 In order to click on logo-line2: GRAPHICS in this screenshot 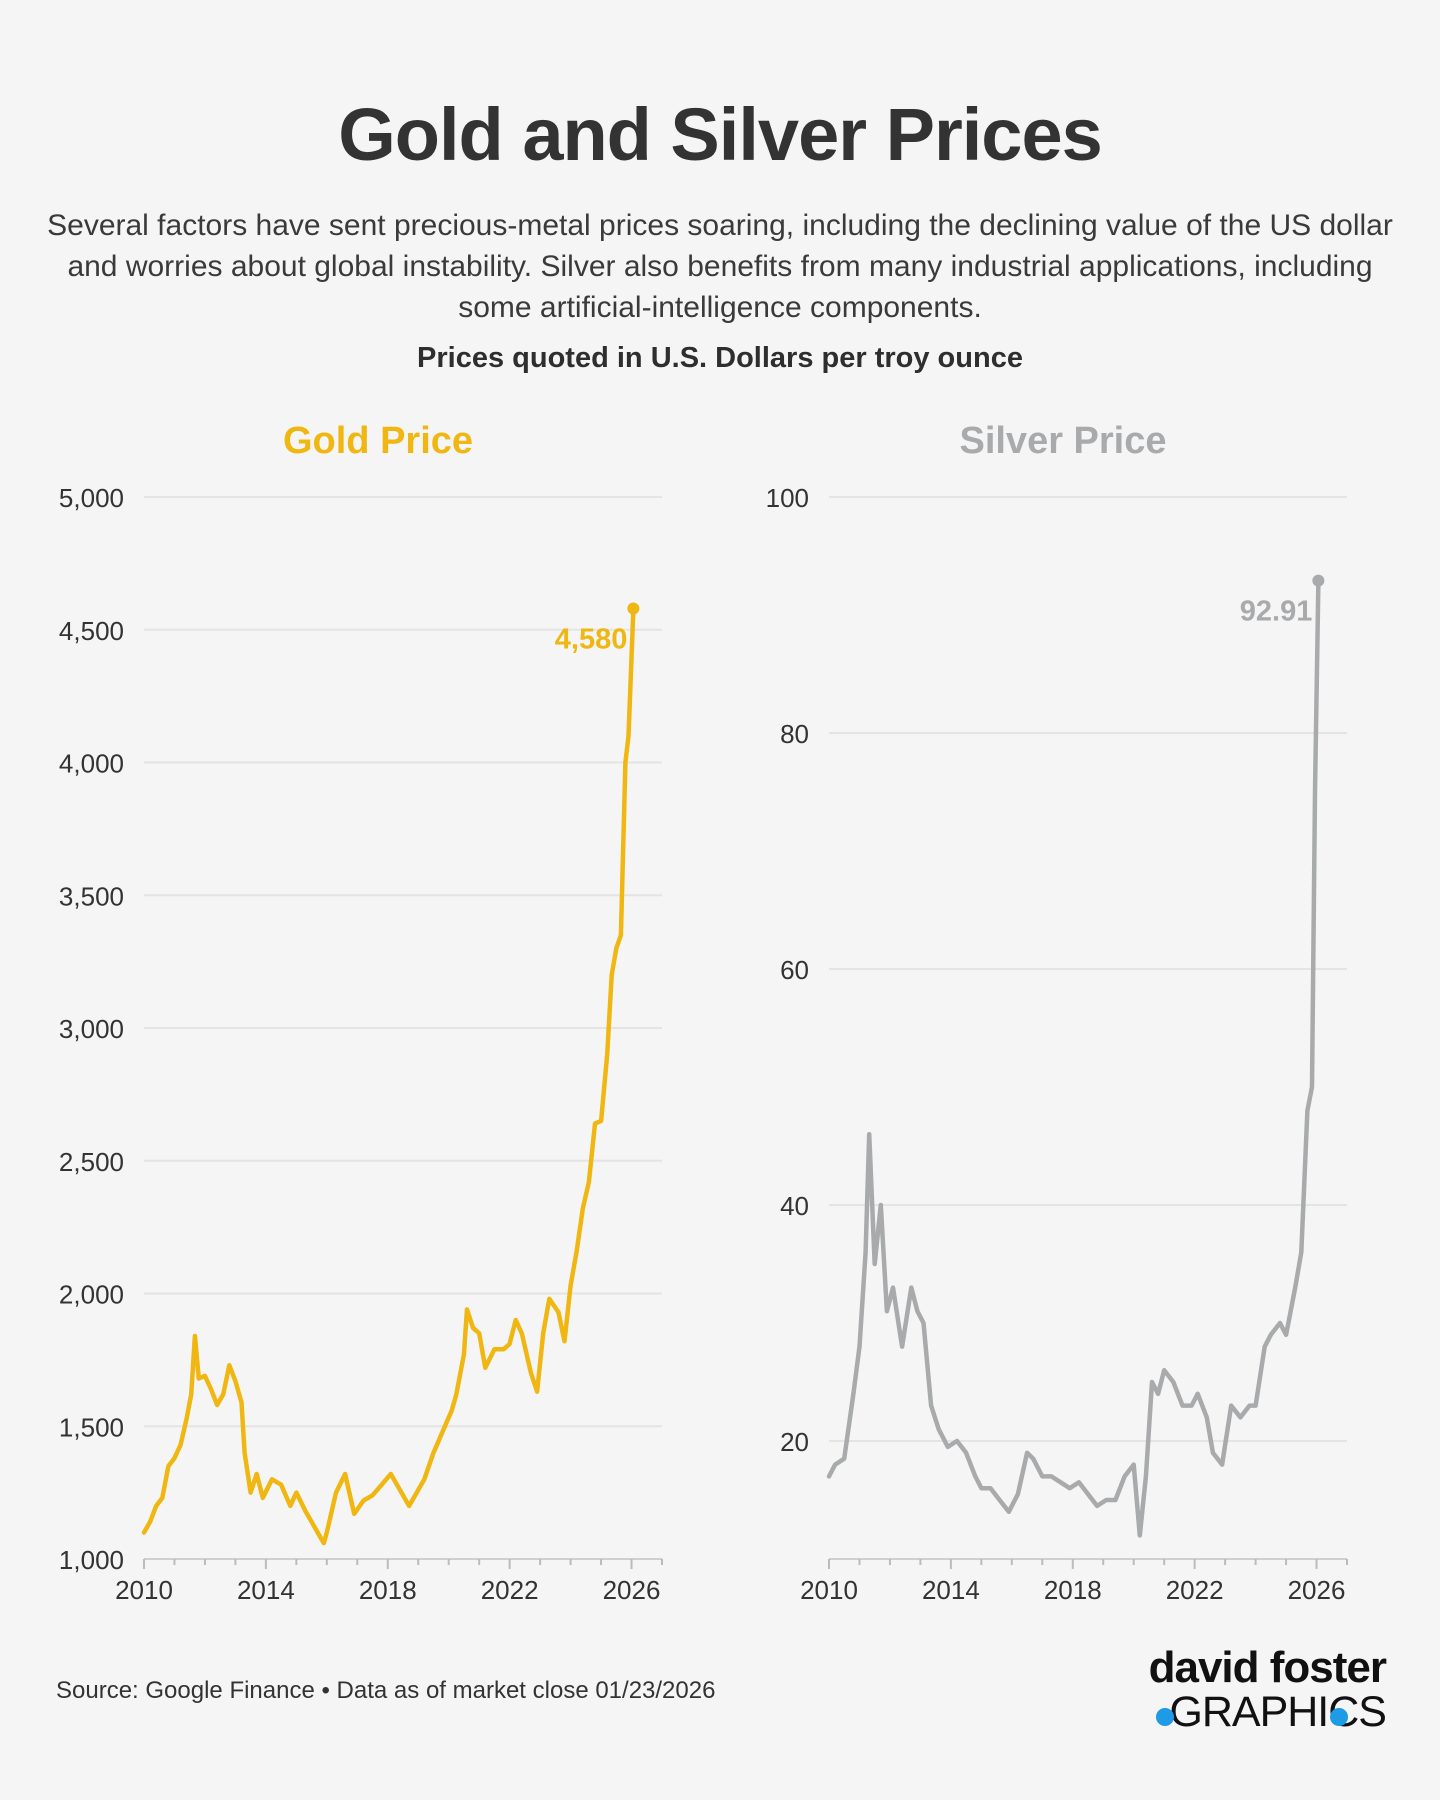, I will do `click(1278, 1712)`.